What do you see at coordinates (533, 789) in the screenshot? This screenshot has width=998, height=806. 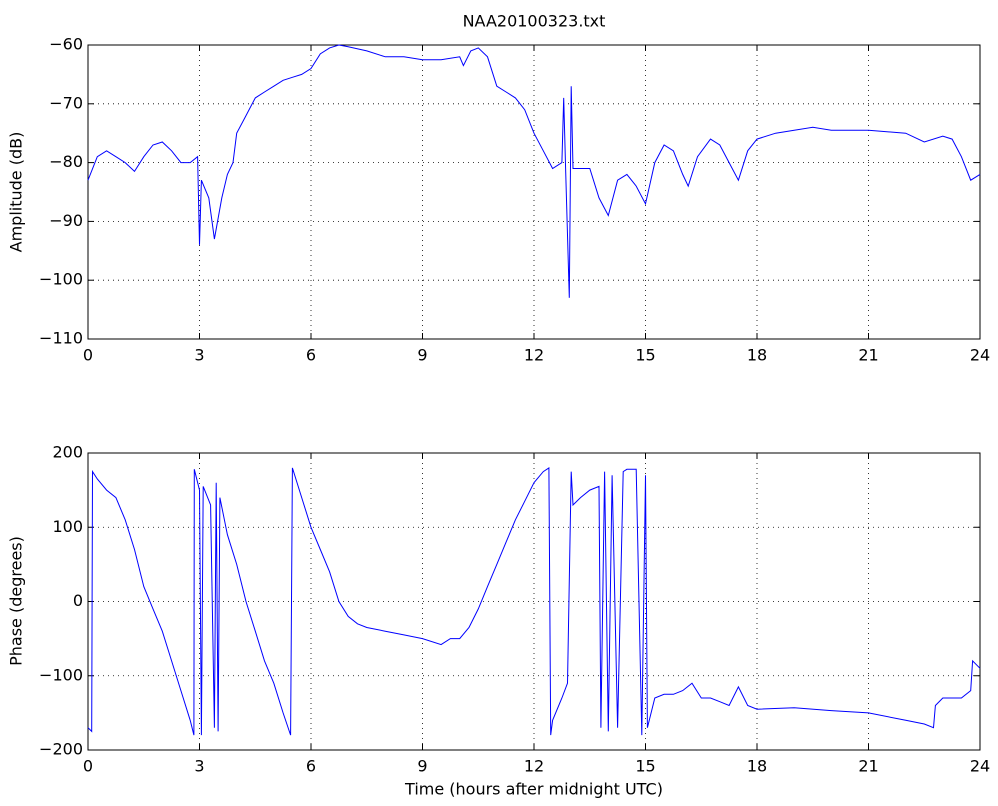 I see `x-axis-label: Time (hours after midnight UTC)` at bounding box center [533, 789].